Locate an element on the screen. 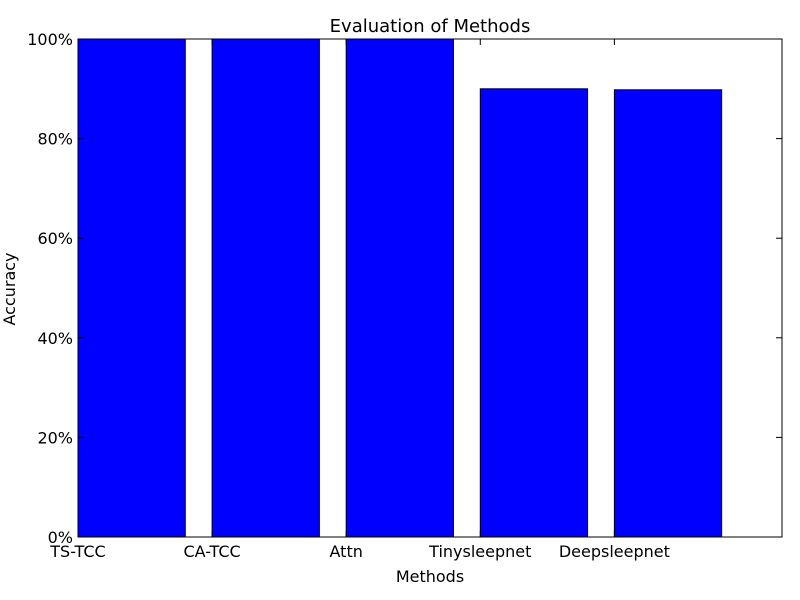 This screenshot has width=800, height=600. y-tick-label: 0% is located at coordinates (60, 537).